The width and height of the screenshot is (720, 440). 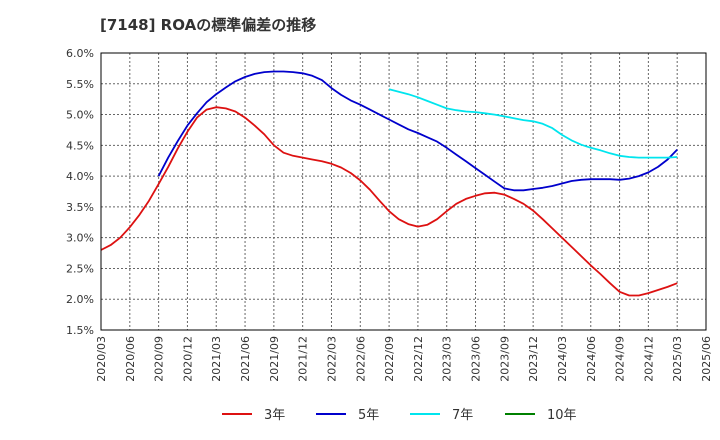 I want to click on y-axis-tick-labels: 1.5% 2.0% 2.5% 3.0% 3.5% 4.0% 4.5% 5.0% 5.5% 6.0%, so click(x=80, y=192).